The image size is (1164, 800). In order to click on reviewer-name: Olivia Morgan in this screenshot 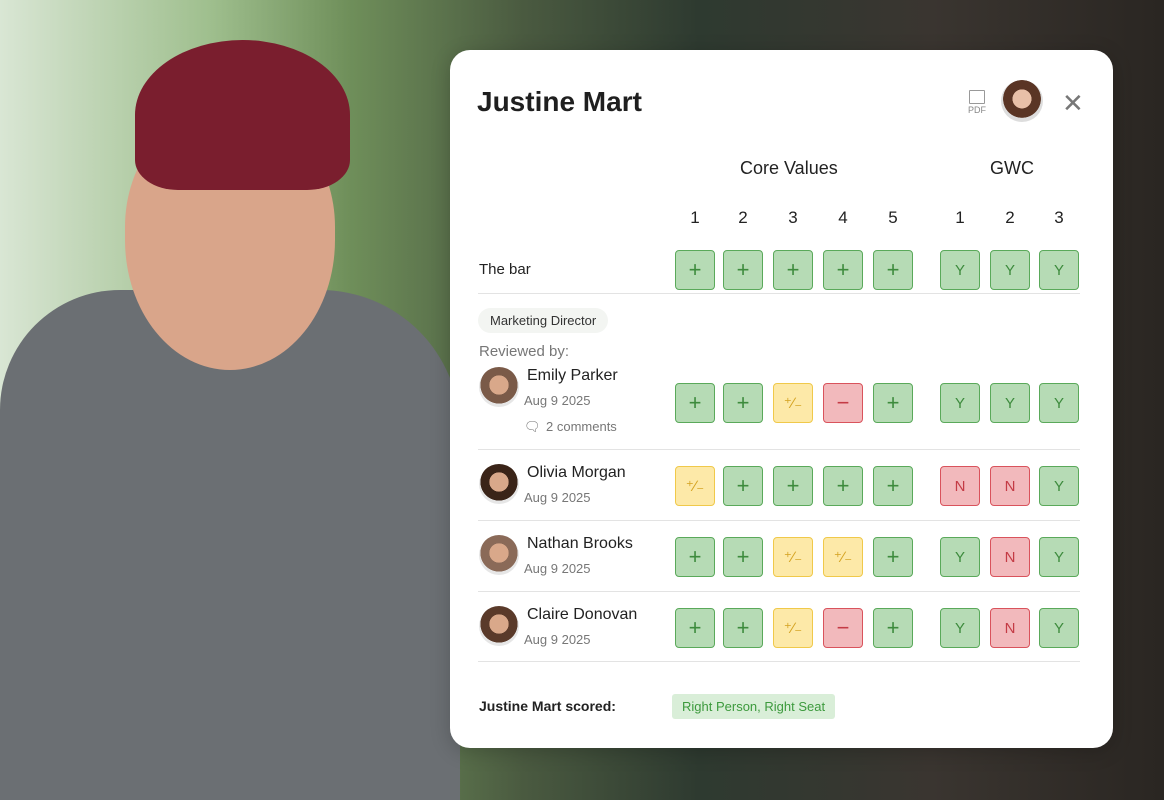, I will do `click(576, 472)`.